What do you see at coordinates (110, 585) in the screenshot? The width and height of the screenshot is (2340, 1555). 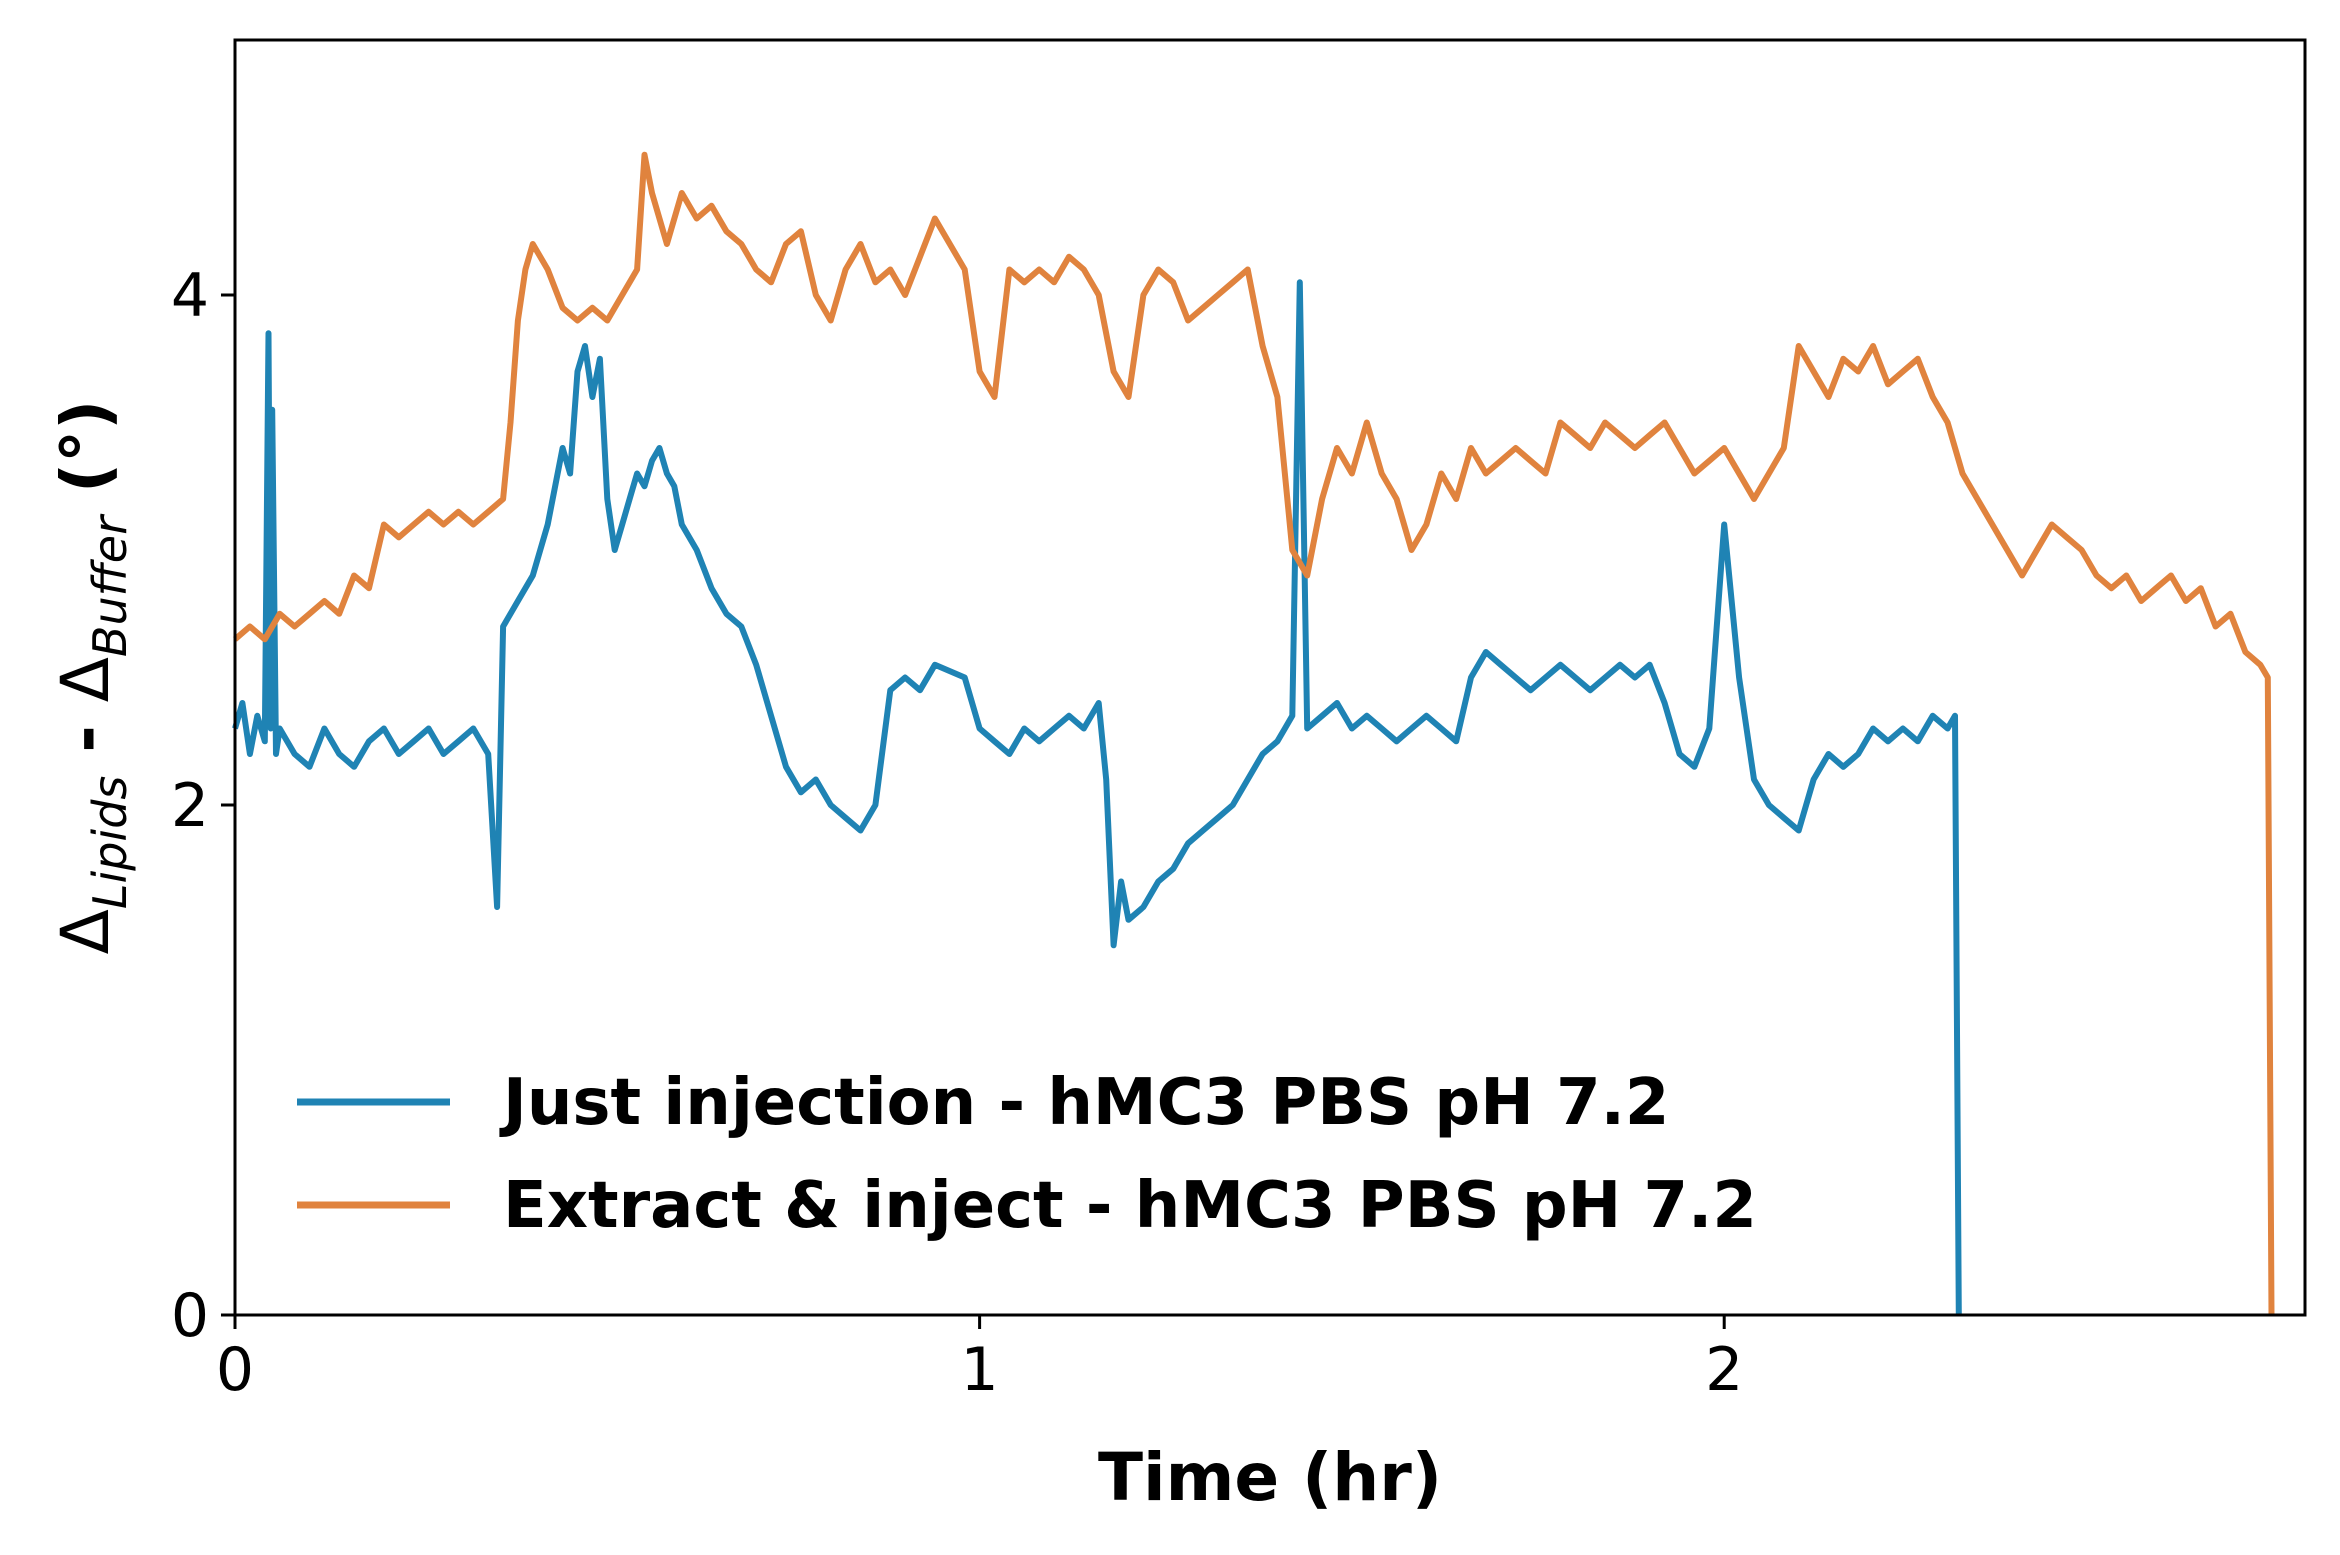 I see `y-axis-label-sub-buffer: Buffer` at bounding box center [110, 585].